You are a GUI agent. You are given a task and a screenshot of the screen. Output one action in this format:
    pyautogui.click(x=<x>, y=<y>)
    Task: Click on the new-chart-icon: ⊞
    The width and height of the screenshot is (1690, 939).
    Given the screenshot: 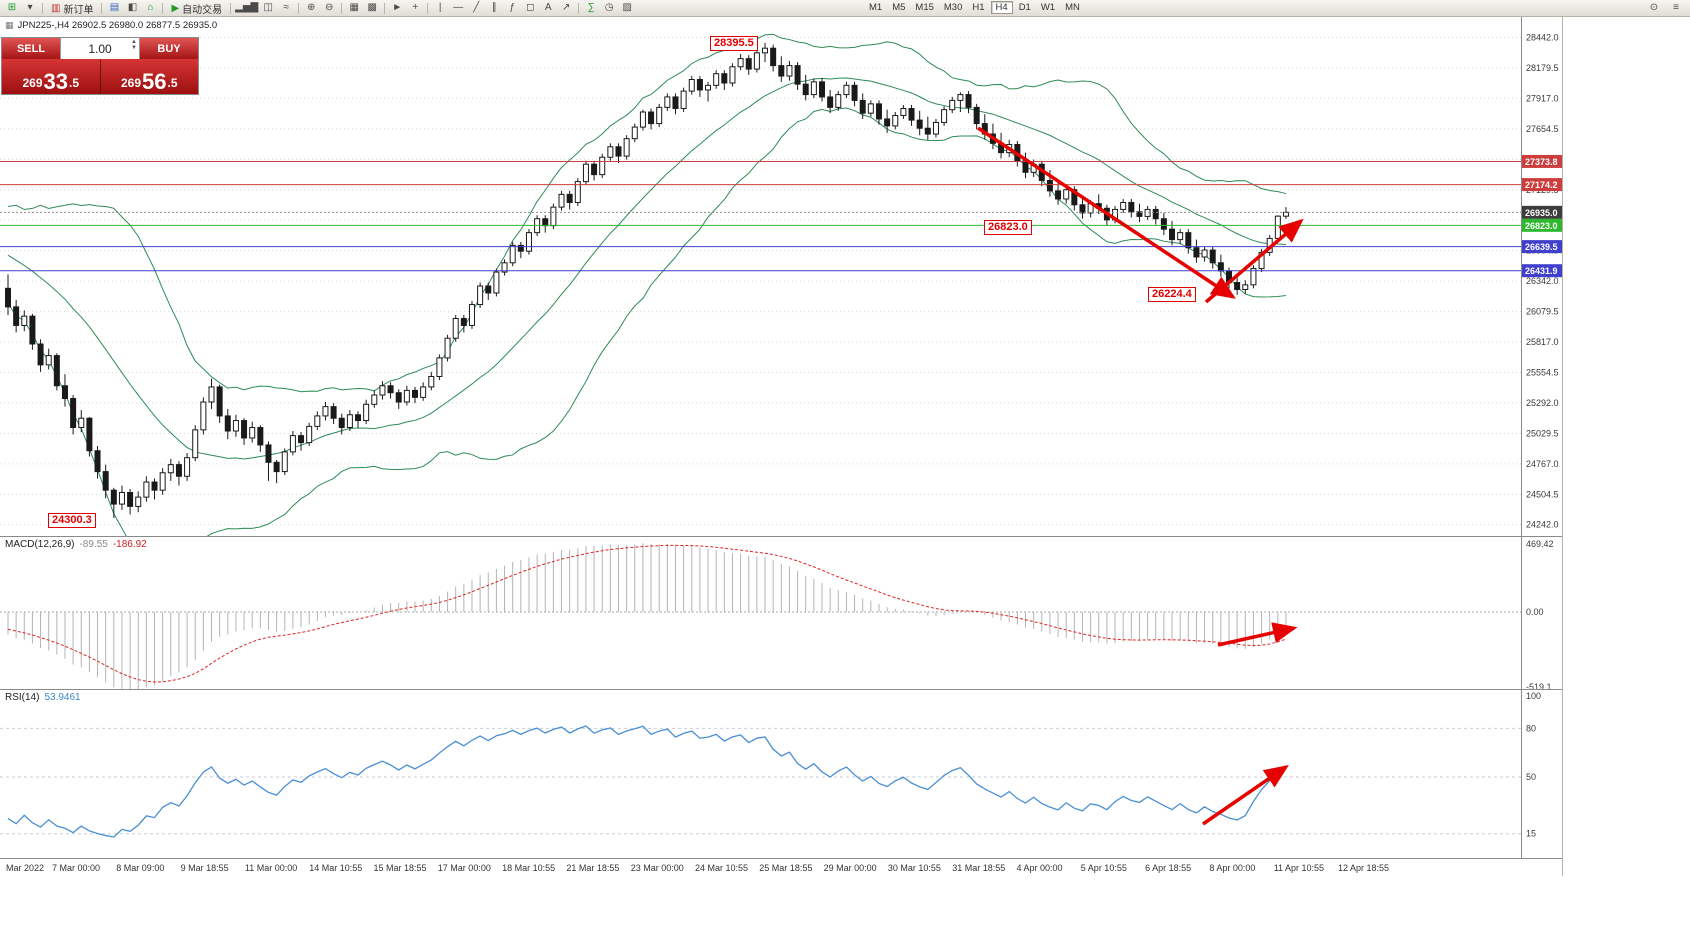 What is the action you would take?
    pyautogui.click(x=12, y=7)
    